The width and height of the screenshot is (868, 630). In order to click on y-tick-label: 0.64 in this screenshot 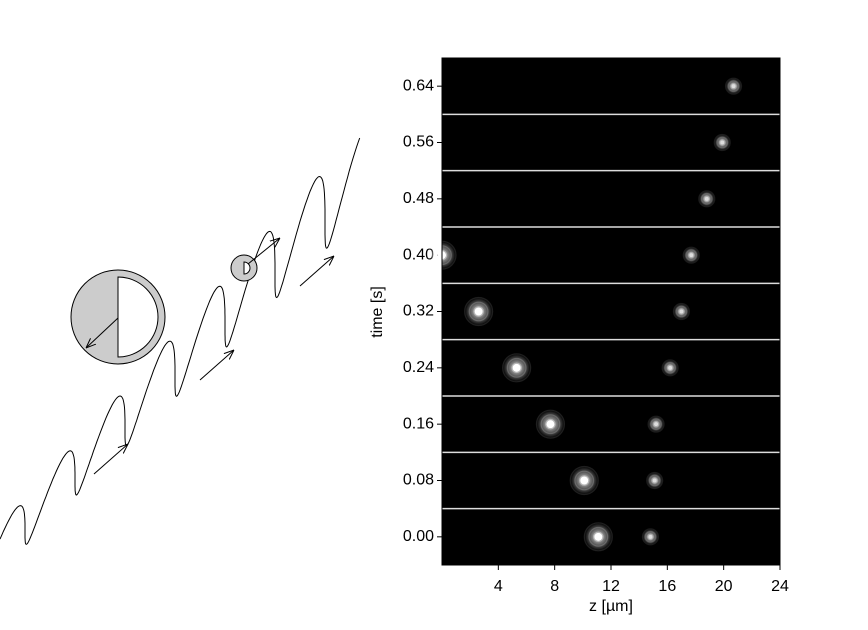, I will do `click(418, 85)`.